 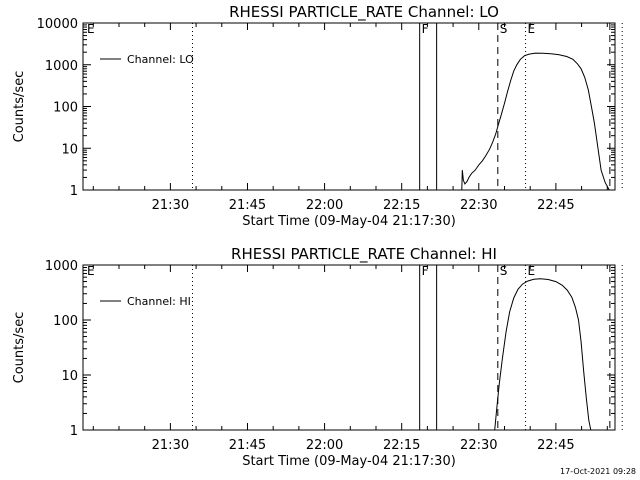 I want to click on chart-title: RHESSI PARTICLE_RATE Channel: HI, so click(x=364, y=254).